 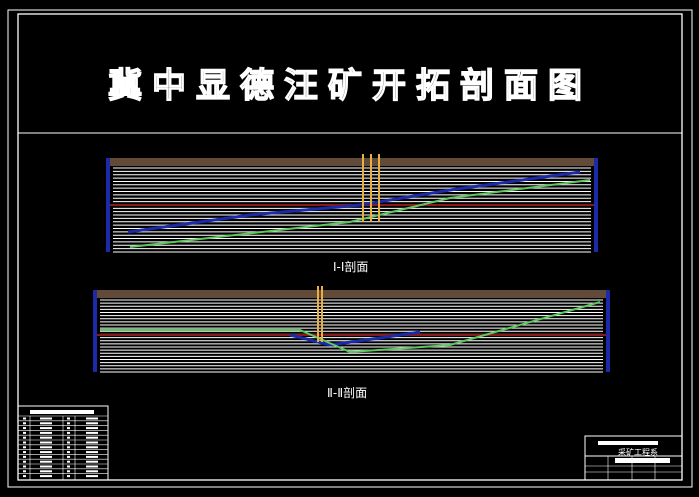 I want to click on section-1-label: Ⅰ-Ⅰ剖面, so click(x=351, y=267).